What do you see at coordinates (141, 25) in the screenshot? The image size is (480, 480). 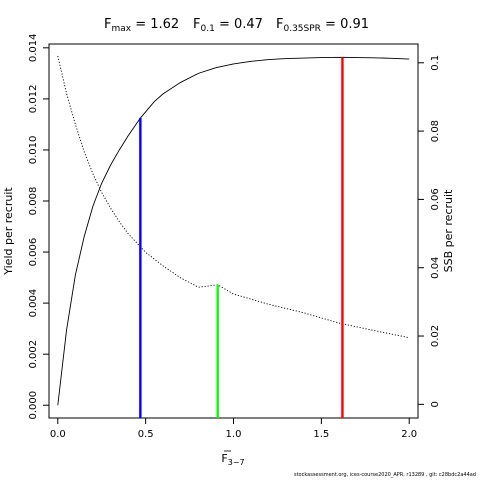 I see `title-fmax: Fmax = 1.62` at bounding box center [141, 25].